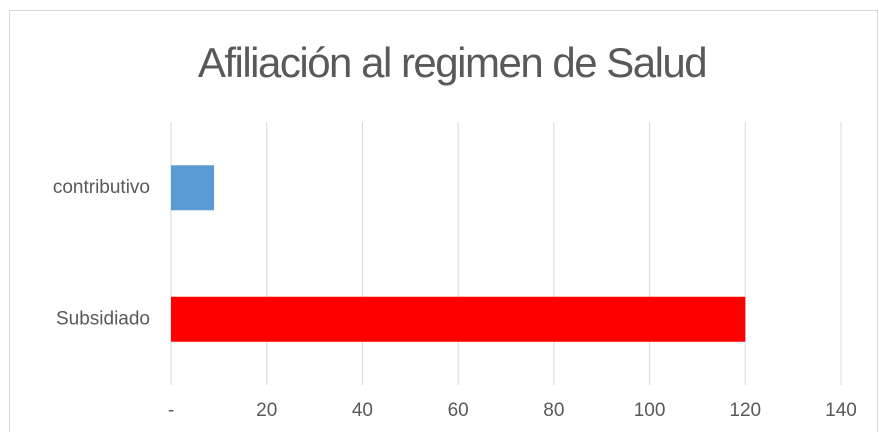 The height and width of the screenshot is (432, 879). I want to click on x-tick-label: 100, so click(650, 410).